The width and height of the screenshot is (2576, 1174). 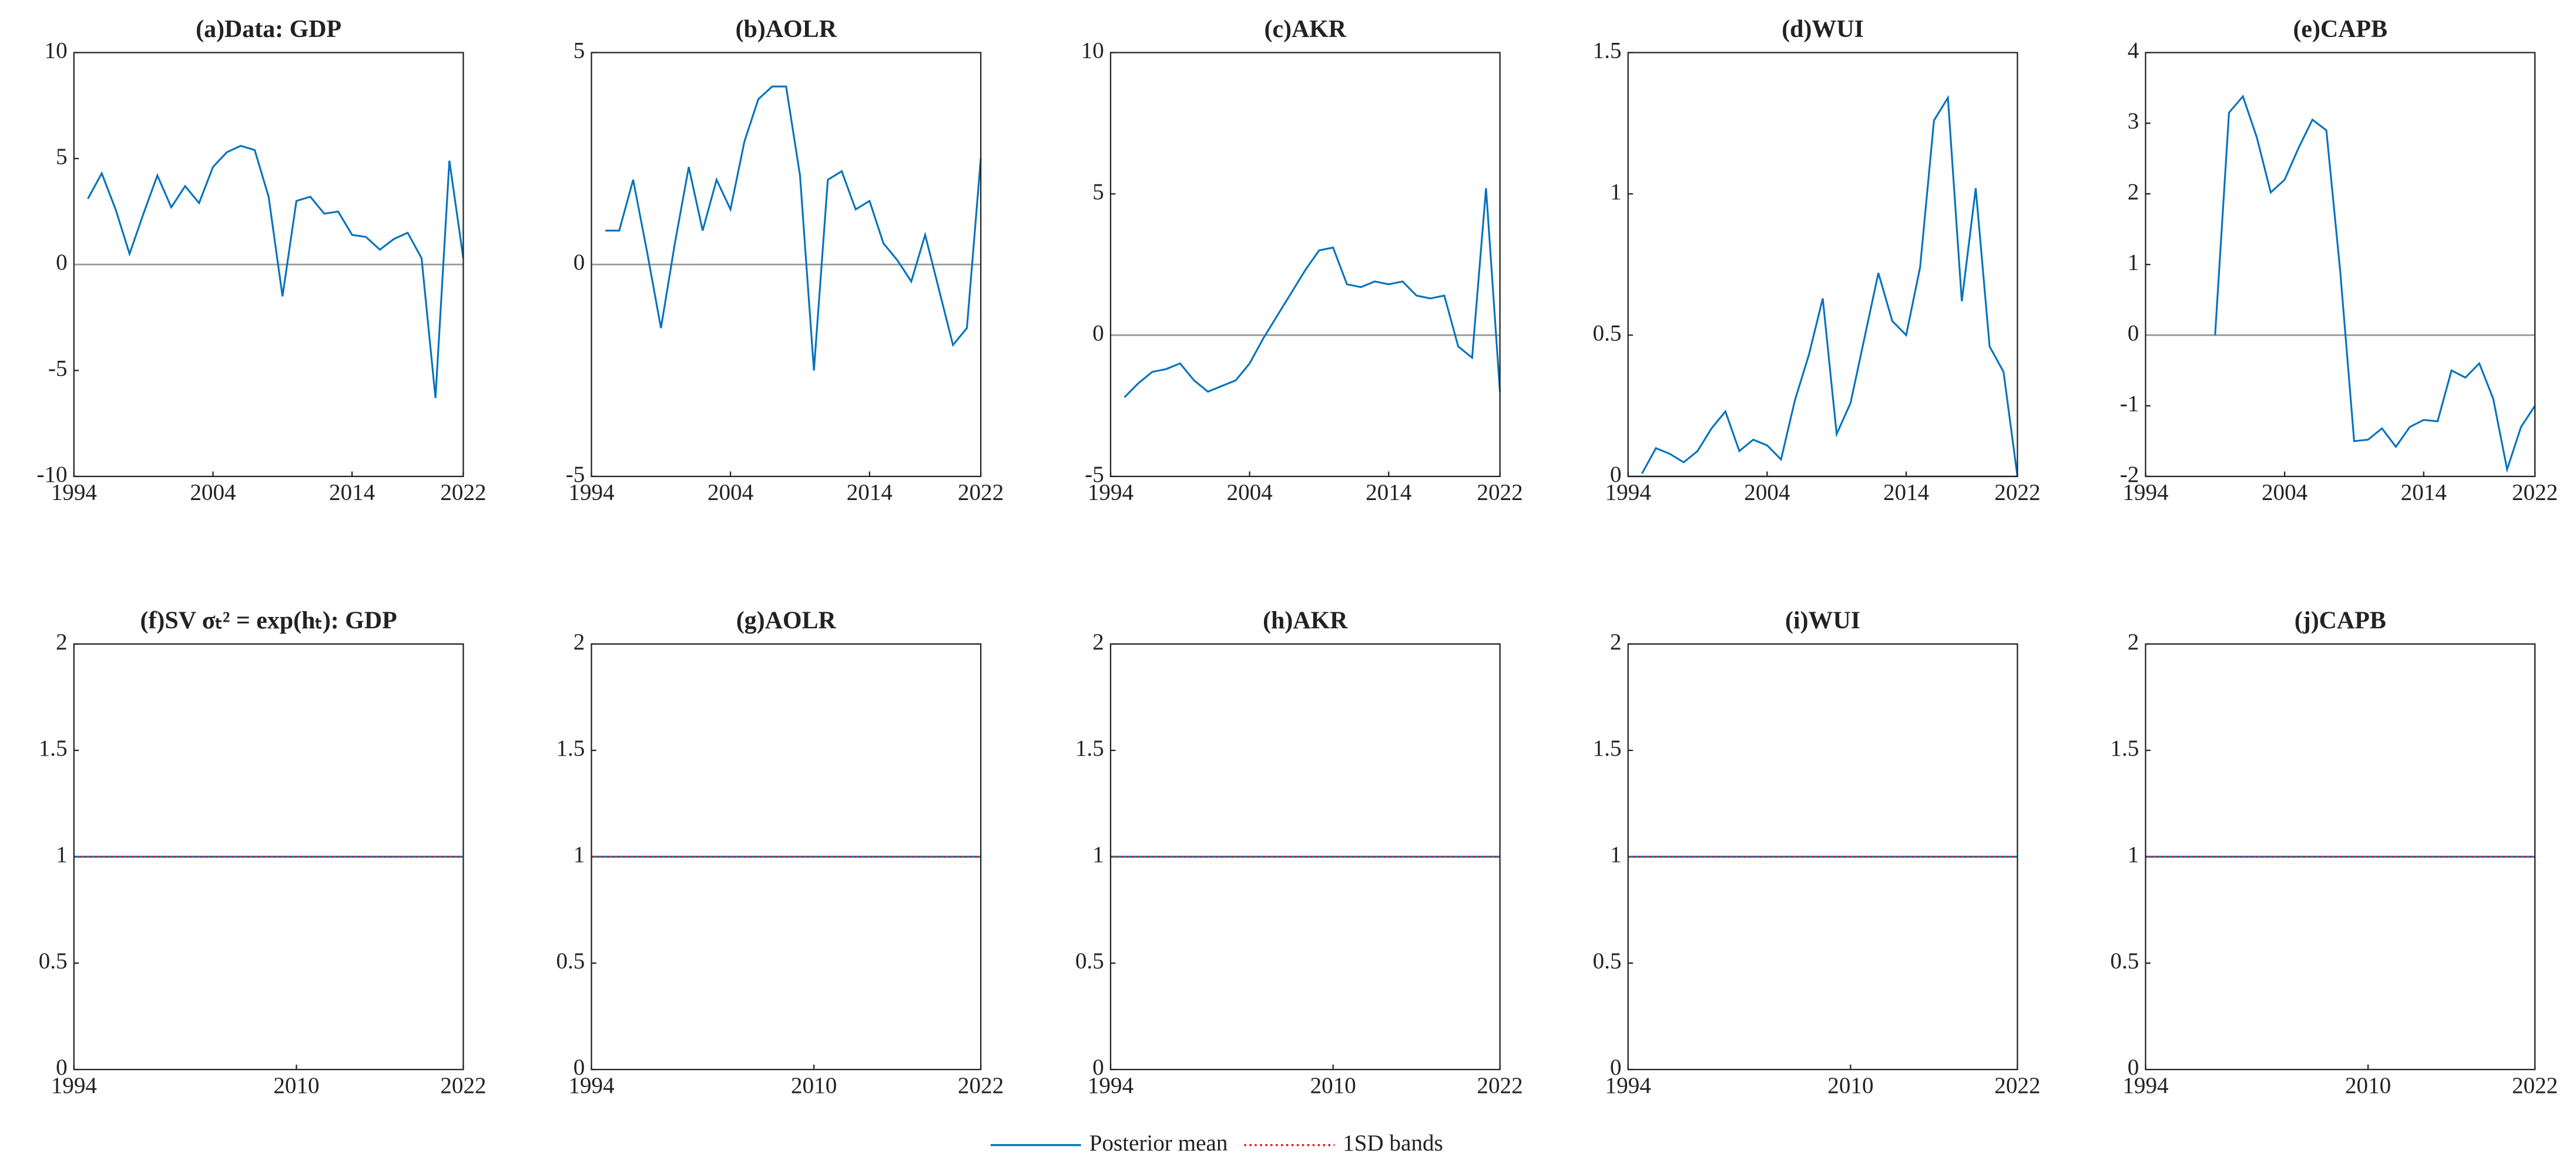 What do you see at coordinates (1823, 29) in the screenshot?
I see `panel-title: (d)WUI` at bounding box center [1823, 29].